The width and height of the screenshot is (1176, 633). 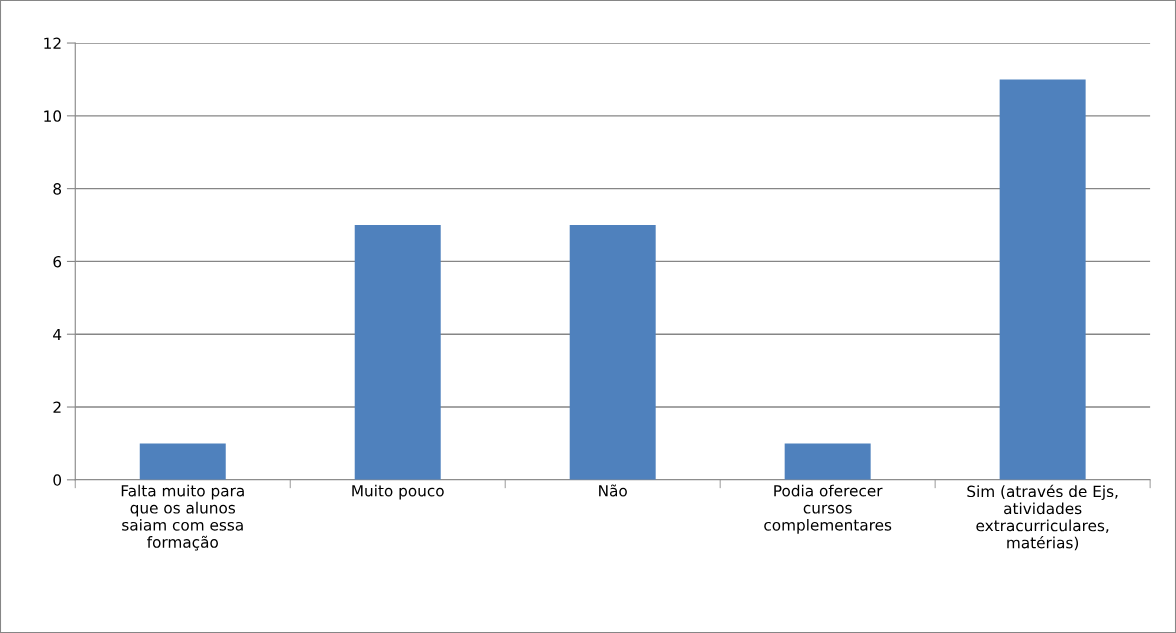 What do you see at coordinates (1042, 517) in the screenshot?
I see `x-tick-label: Sim (através de Ejs, atividades extracurriculares, matérias)` at bounding box center [1042, 517].